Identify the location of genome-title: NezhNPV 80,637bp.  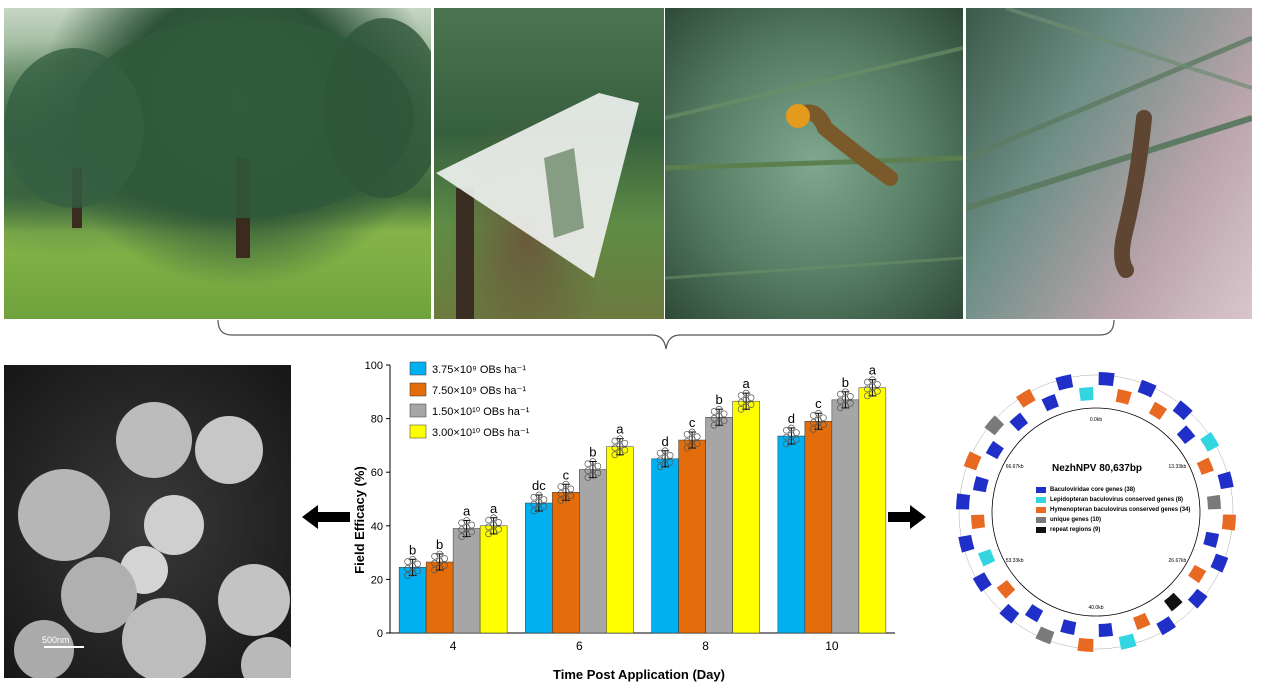
(1097, 468).